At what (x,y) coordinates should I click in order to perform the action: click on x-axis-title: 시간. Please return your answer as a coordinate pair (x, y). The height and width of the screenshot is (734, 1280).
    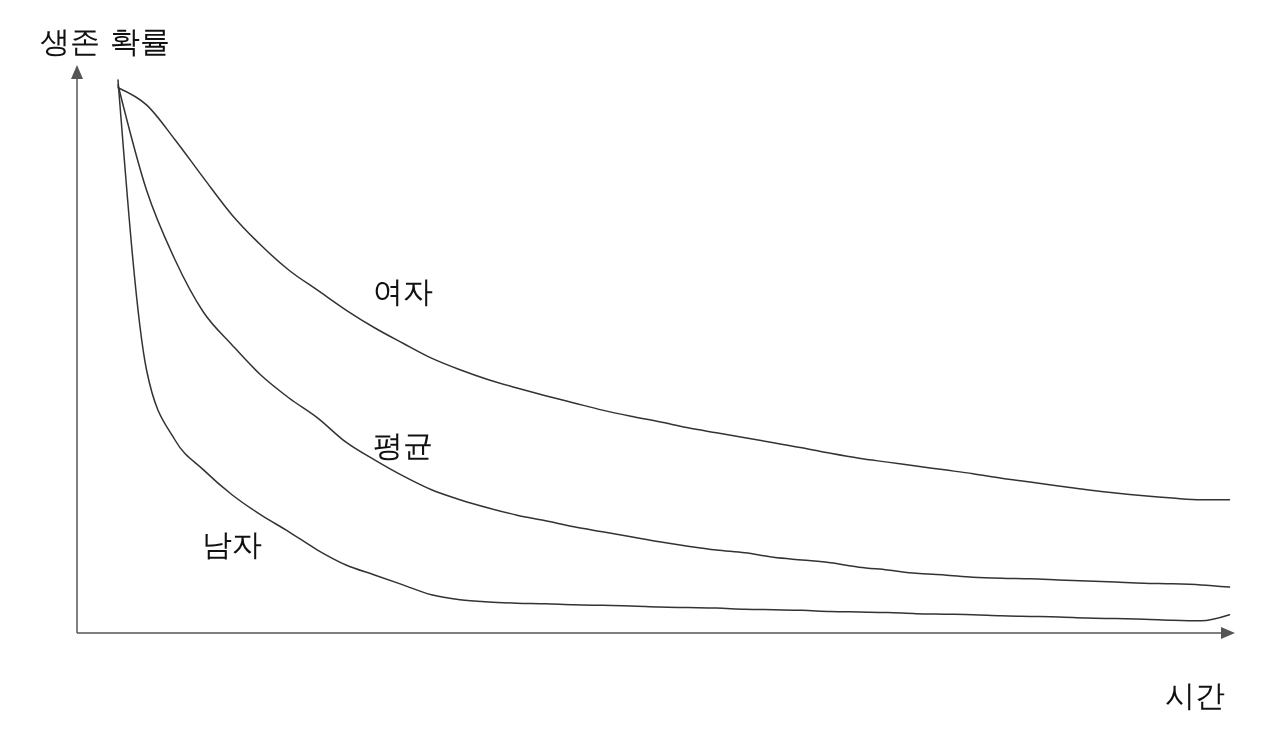
    Looking at the image, I should click on (1195, 695).